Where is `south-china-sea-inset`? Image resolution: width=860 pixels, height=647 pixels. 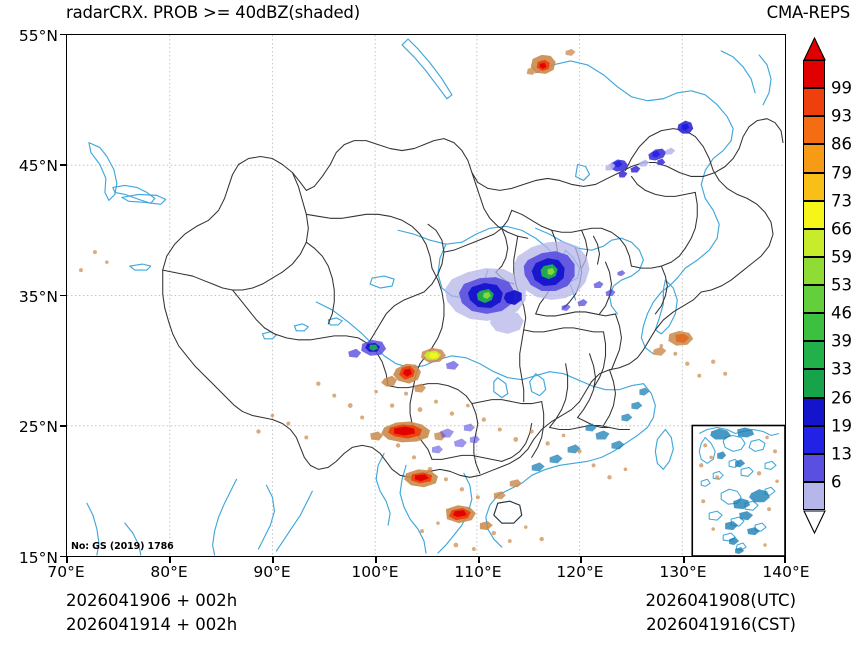
south-china-sea-inset is located at coordinates (738, 490).